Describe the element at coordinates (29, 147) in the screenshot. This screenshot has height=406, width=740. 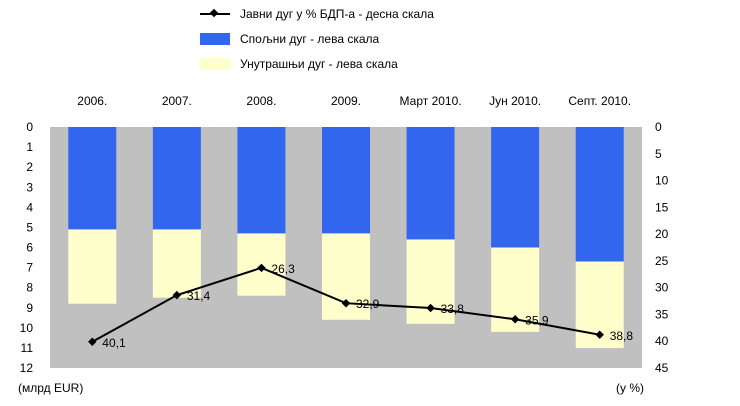
I see `left-axis-tick-label: 1` at that location.